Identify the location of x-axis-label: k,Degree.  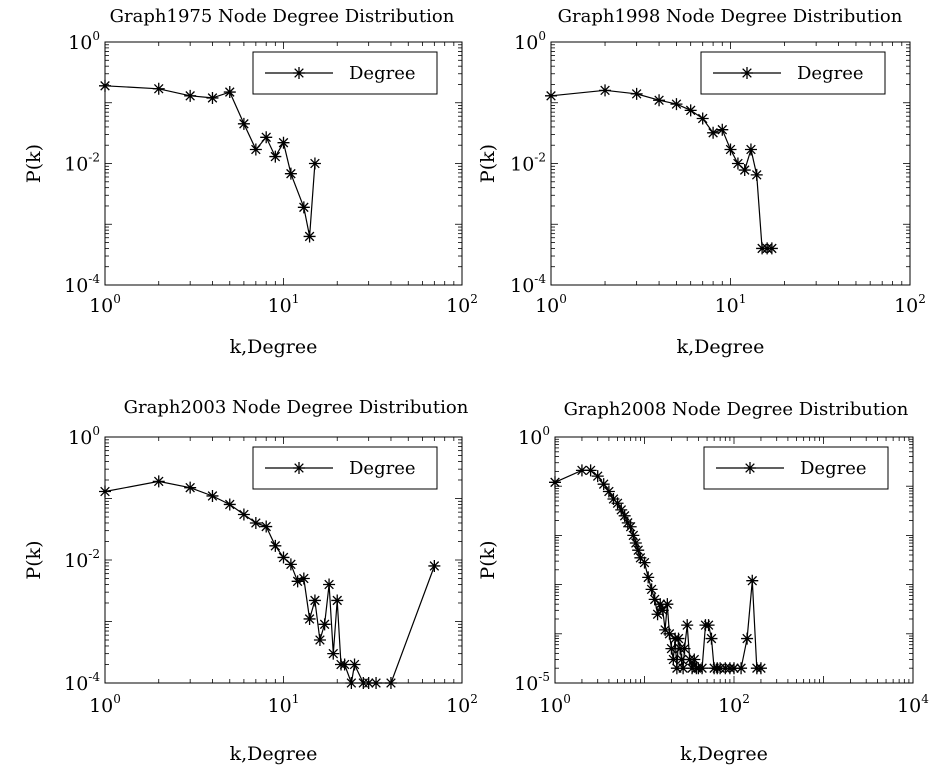
(721, 347).